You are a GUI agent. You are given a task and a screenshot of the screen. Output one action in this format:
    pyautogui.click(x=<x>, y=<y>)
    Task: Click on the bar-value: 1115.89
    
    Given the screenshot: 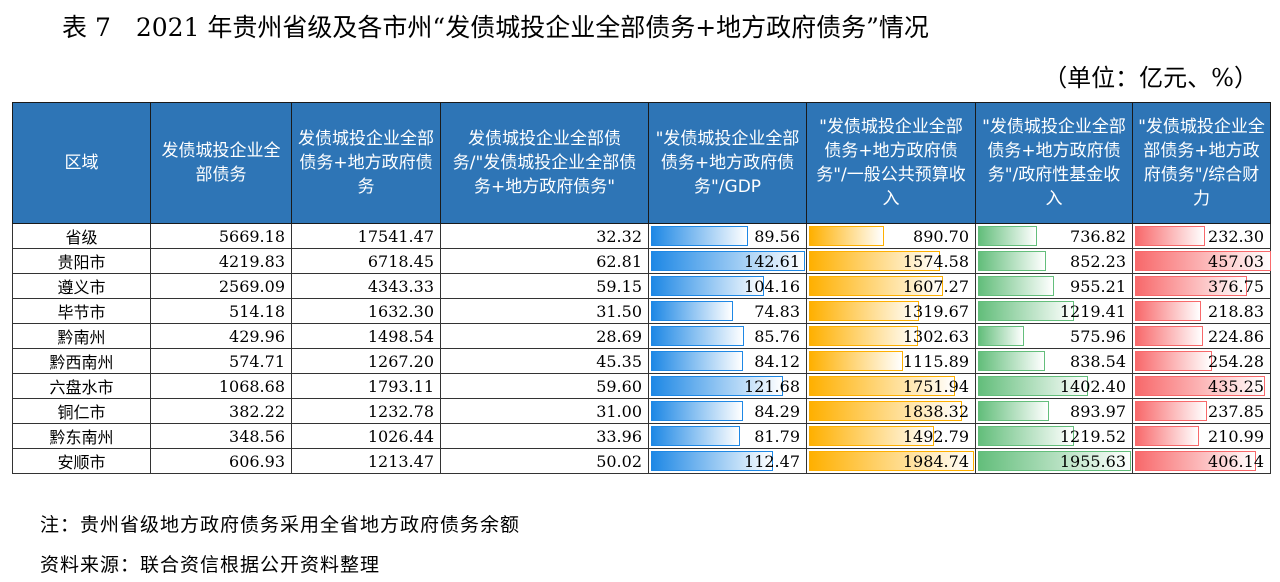 What is the action you would take?
    pyautogui.click(x=935, y=361)
    